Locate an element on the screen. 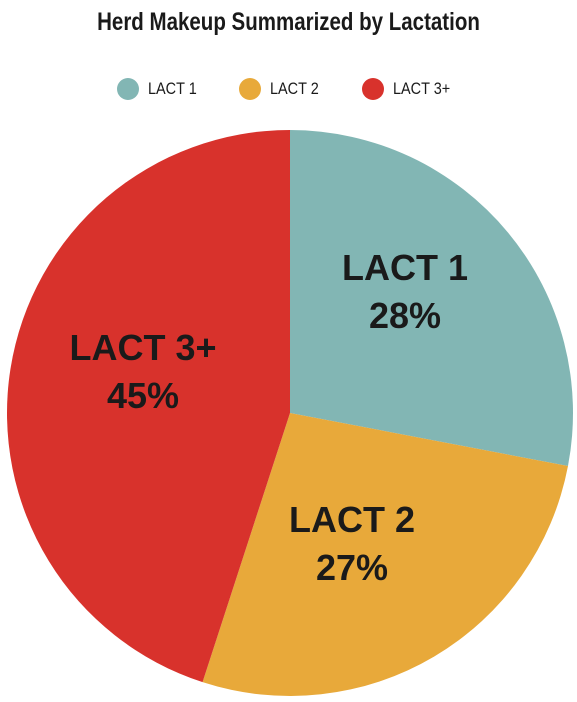  legend-item-lact-1: LACT 1 is located at coordinates (161, 89).